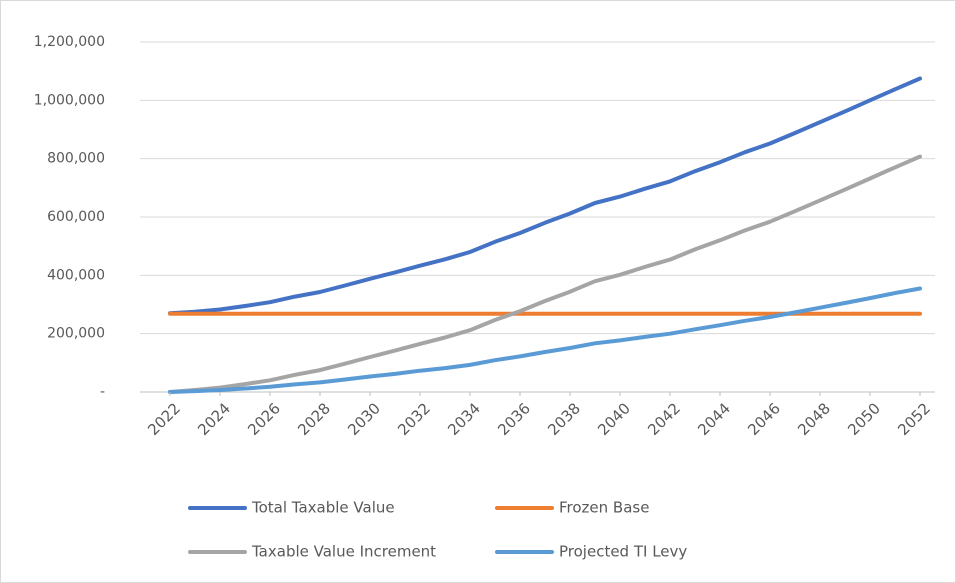 This screenshot has width=956, height=583. Describe the element at coordinates (323, 508) in the screenshot. I see `legend-label: Total Taxable Value` at that location.